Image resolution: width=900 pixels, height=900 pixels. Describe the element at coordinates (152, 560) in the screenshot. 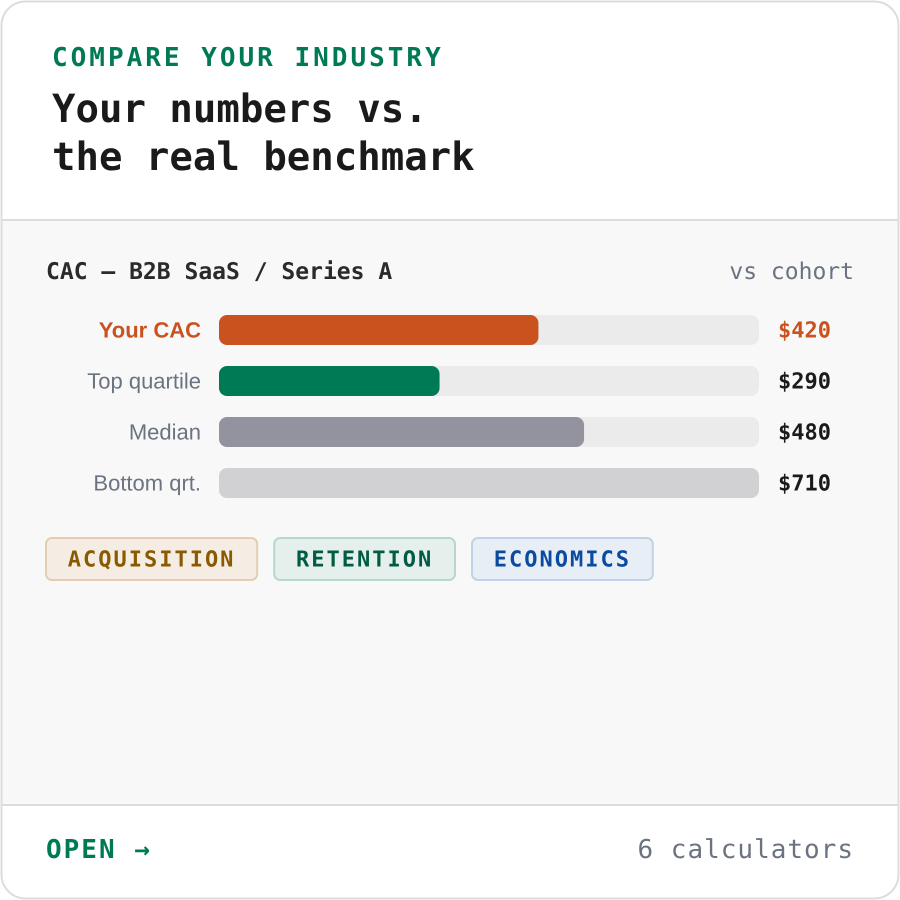

I see `text: ACQUISITION` at that location.